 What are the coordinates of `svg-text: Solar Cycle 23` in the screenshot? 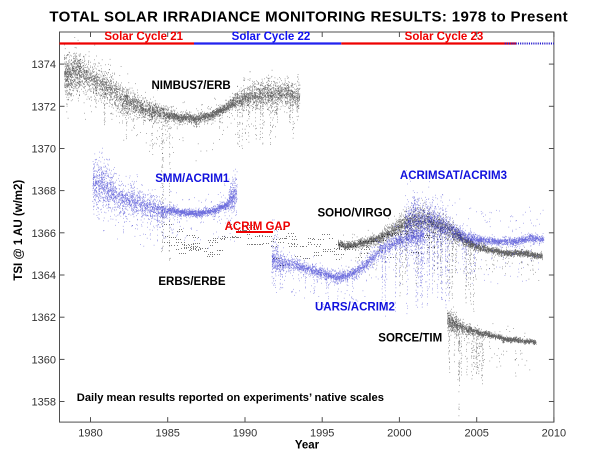 It's located at (444, 37).